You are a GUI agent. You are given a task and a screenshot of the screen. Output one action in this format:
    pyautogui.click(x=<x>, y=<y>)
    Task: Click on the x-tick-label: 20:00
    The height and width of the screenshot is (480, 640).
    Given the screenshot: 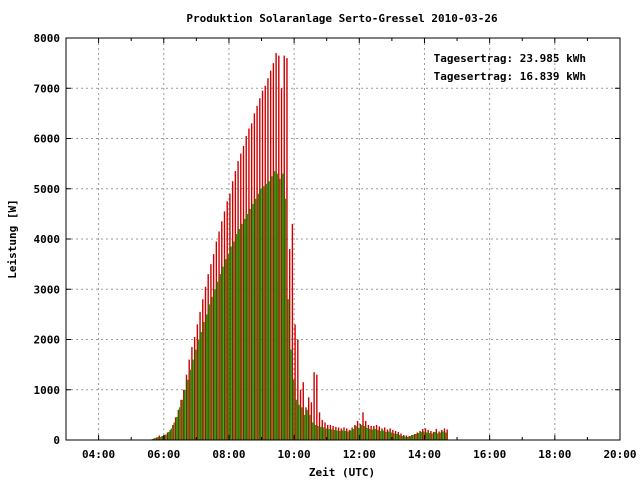 What is the action you would take?
    pyautogui.click(x=619, y=454)
    